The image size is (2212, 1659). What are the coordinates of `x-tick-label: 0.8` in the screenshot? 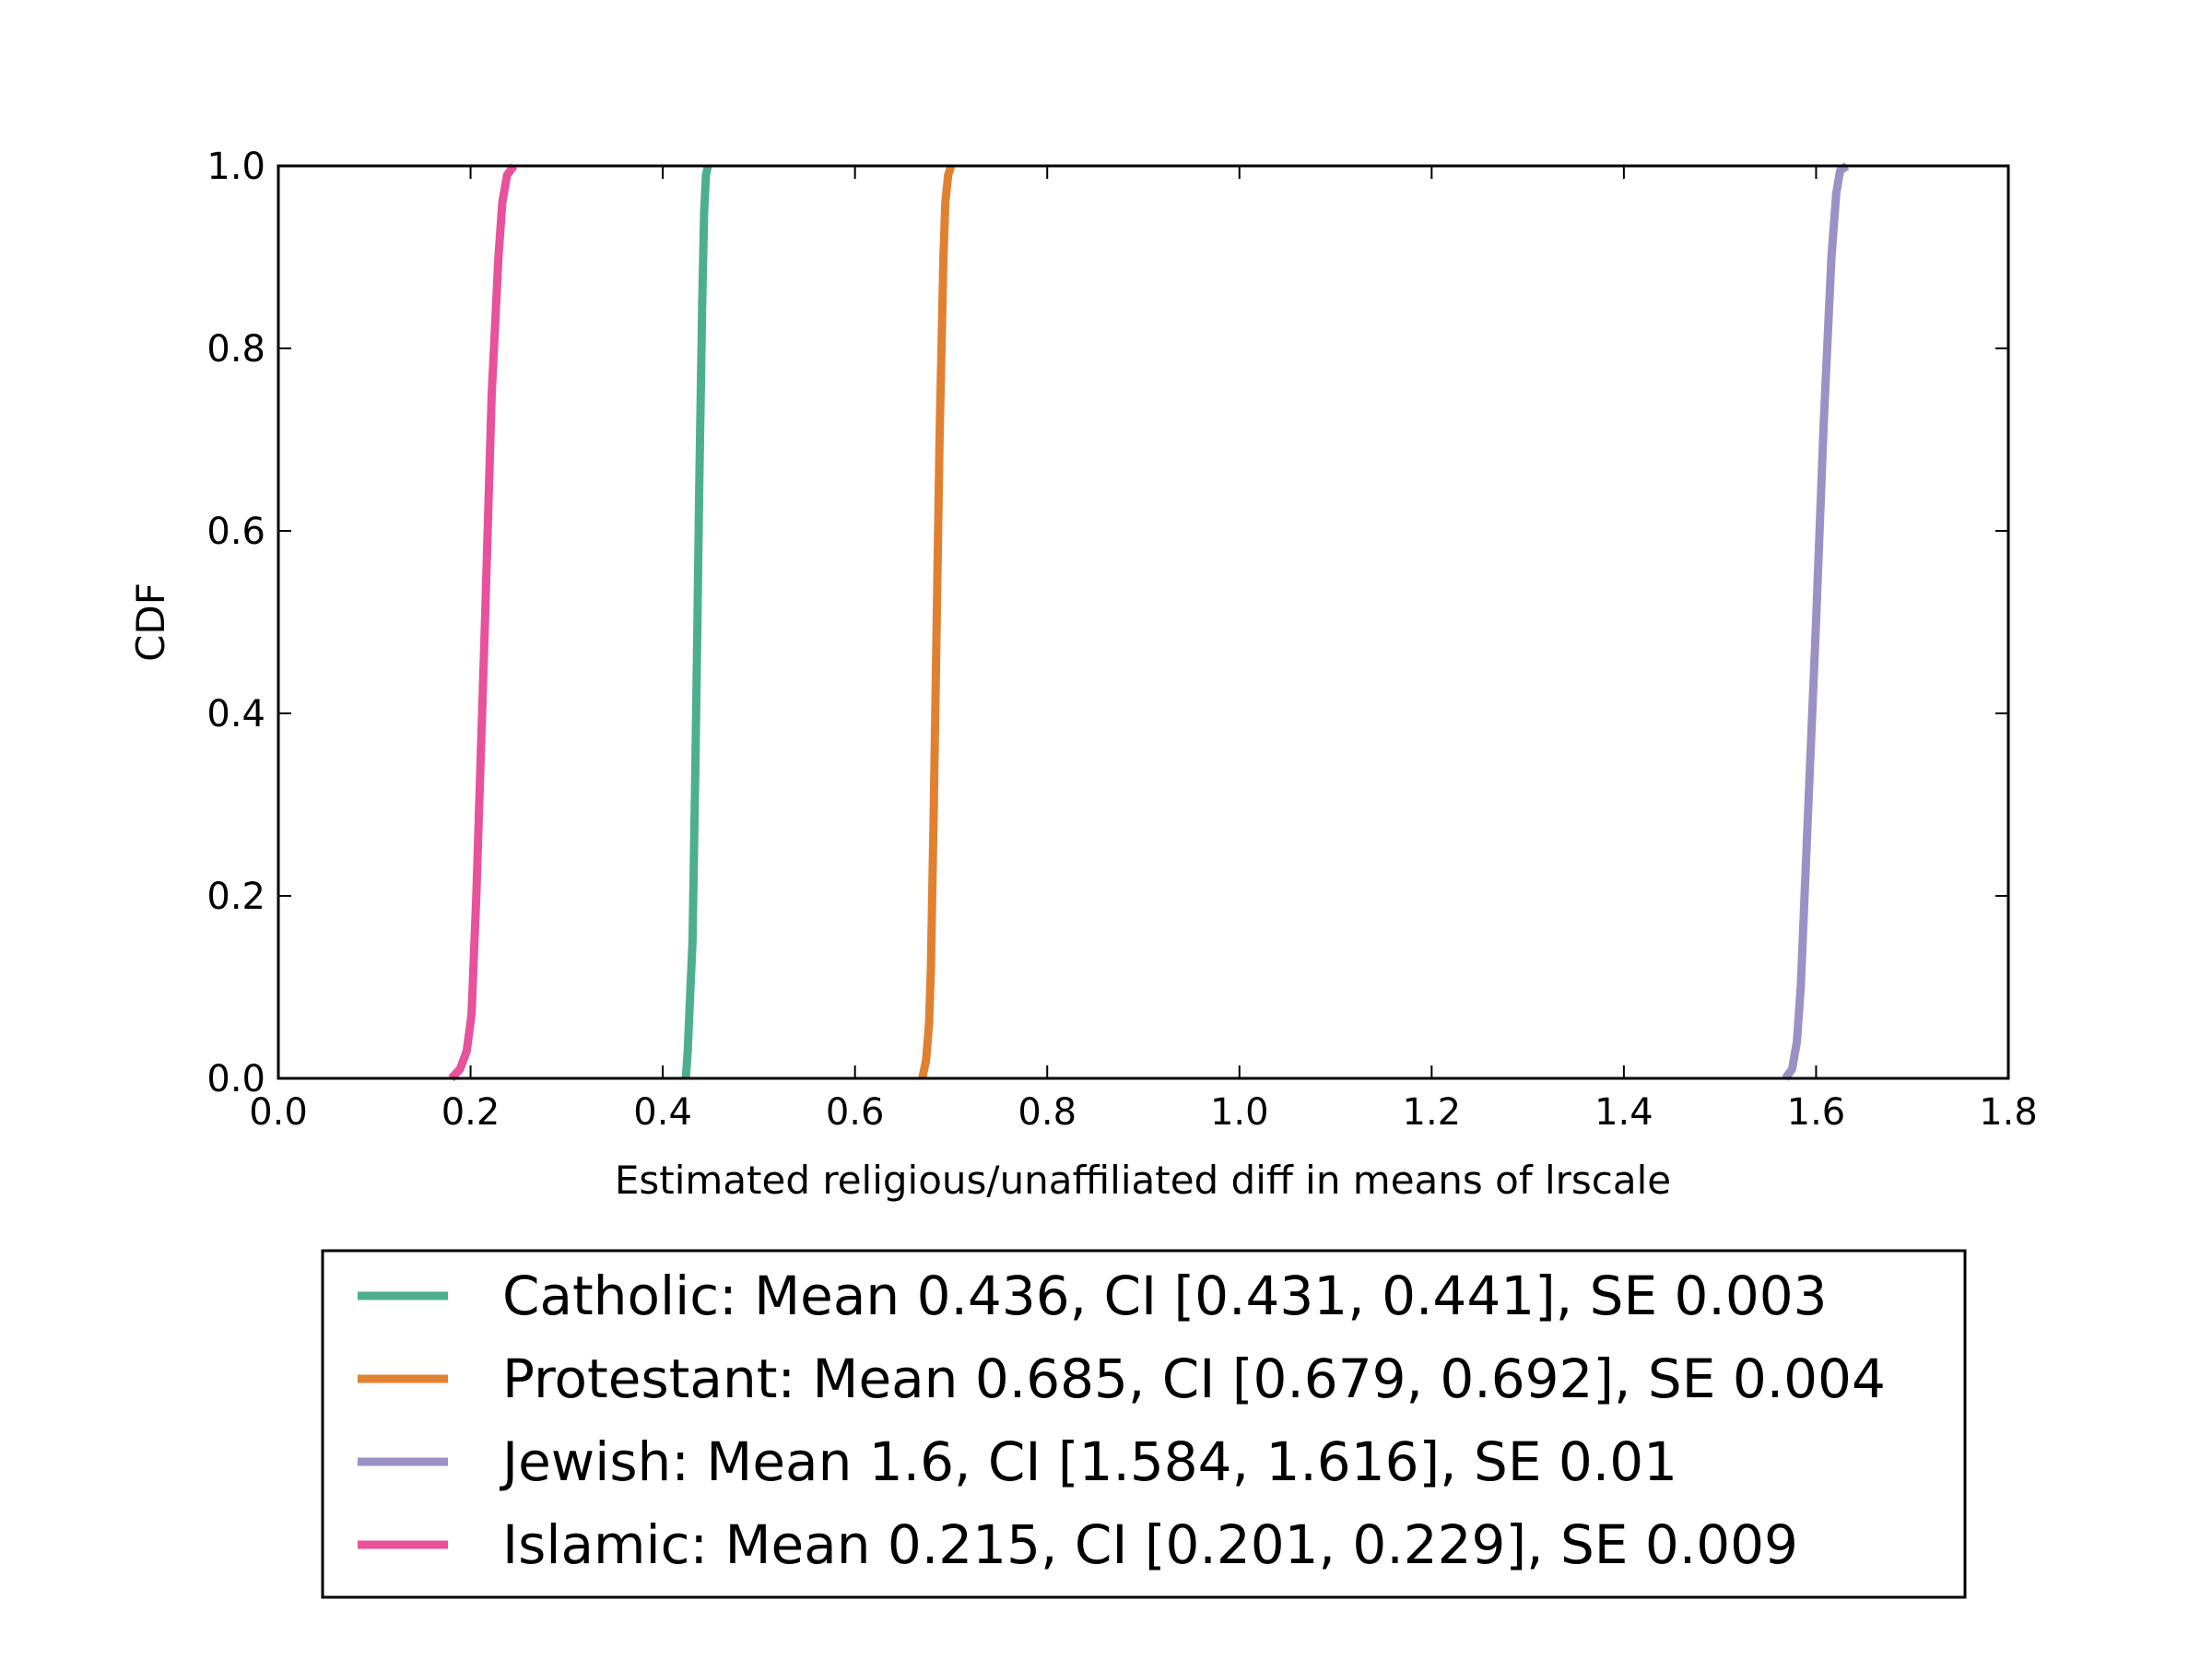 It's located at (1047, 1112).